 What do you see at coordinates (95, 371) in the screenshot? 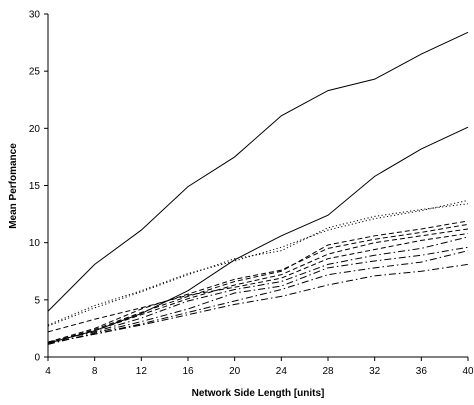
I see `x-tick-label: 8` at bounding box center [95, 371].